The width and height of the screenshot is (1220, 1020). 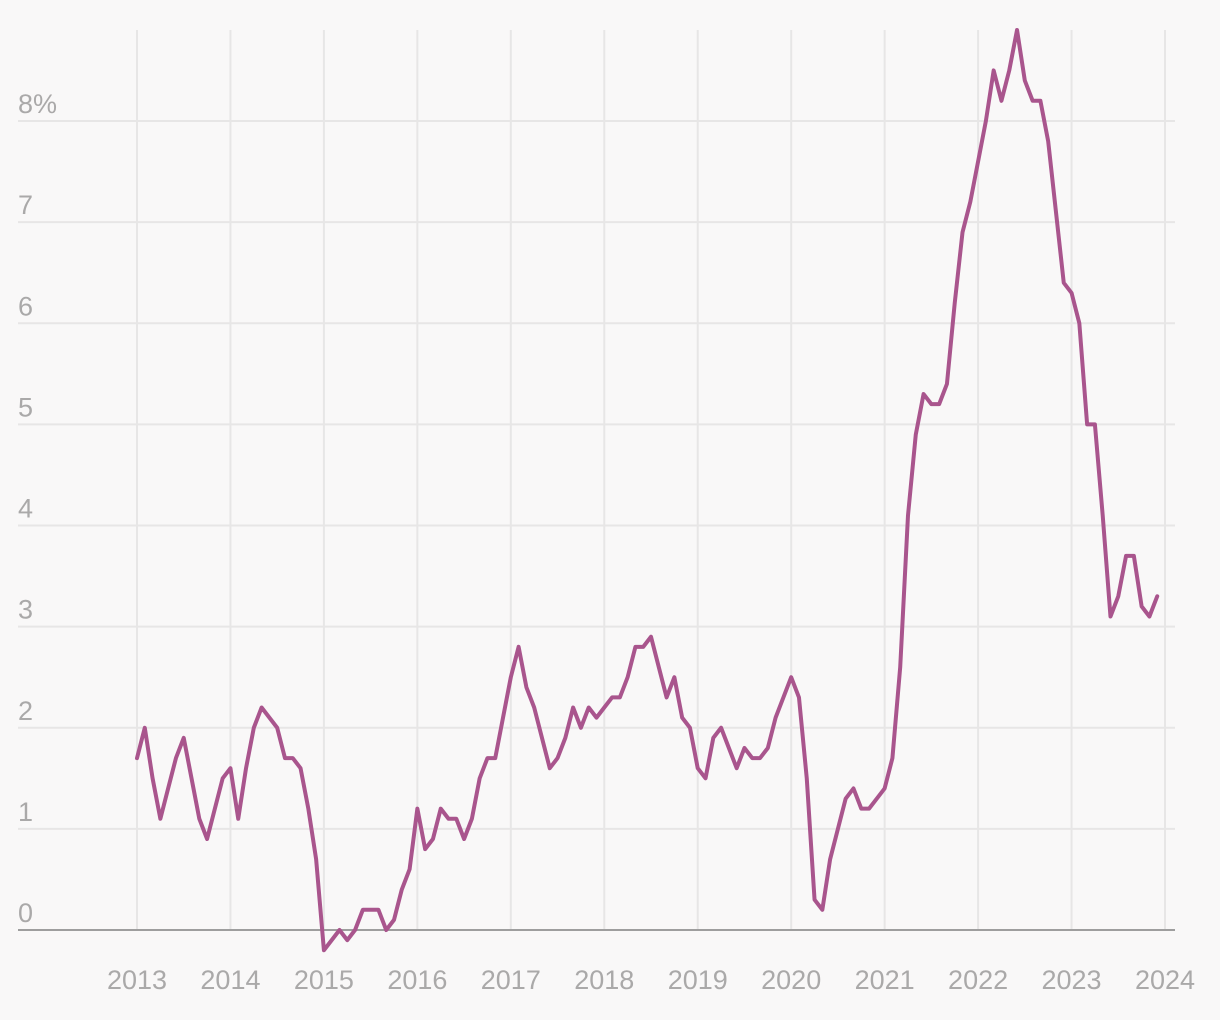 I want to click on x-tick-label: 2020, so click(x=791, y=980).